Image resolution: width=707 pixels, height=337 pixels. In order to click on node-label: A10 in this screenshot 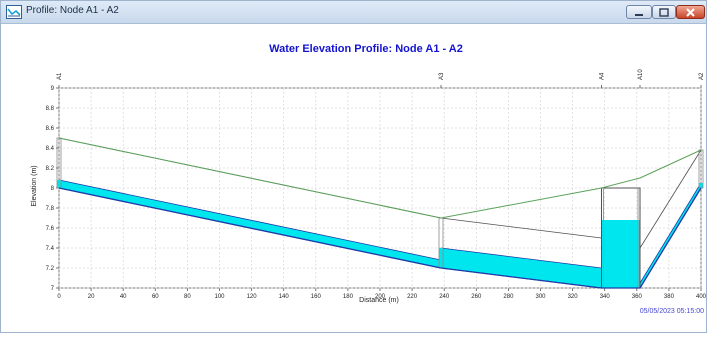, I will do `click(641, 74)`.